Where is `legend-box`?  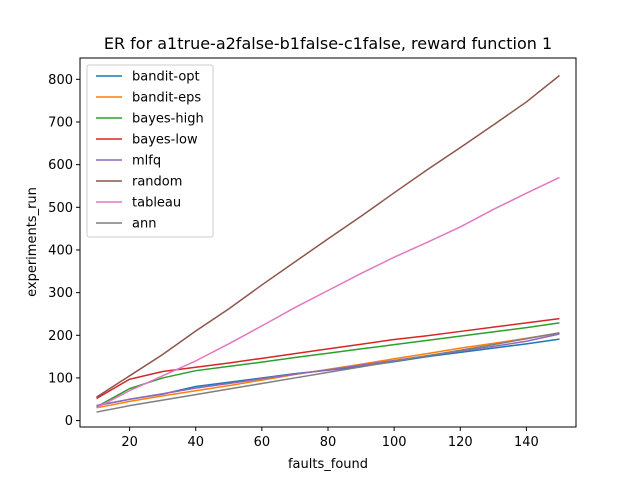 legend-box is located at coordinates (150, 151).